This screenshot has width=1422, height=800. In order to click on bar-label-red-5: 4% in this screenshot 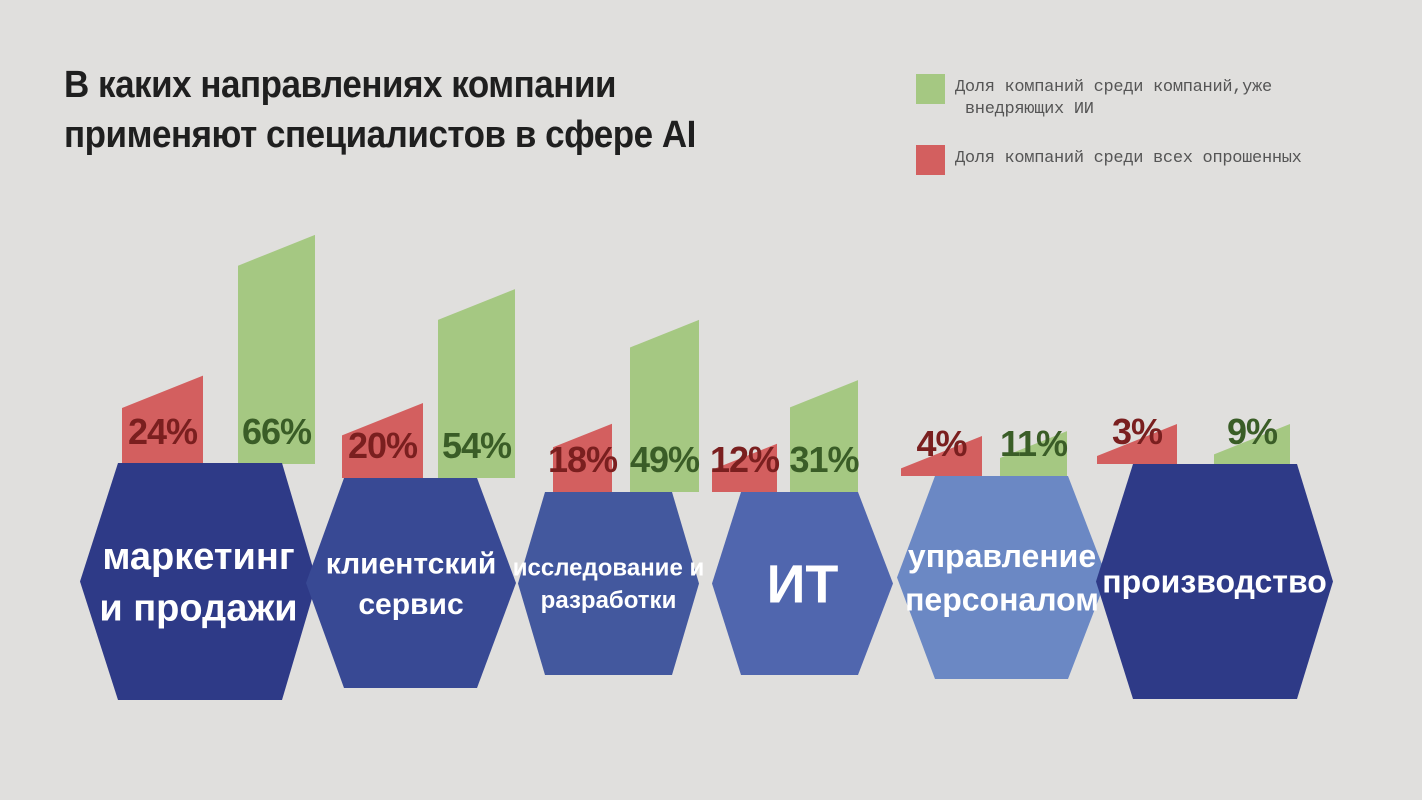, I will do `click(941, 443)`.